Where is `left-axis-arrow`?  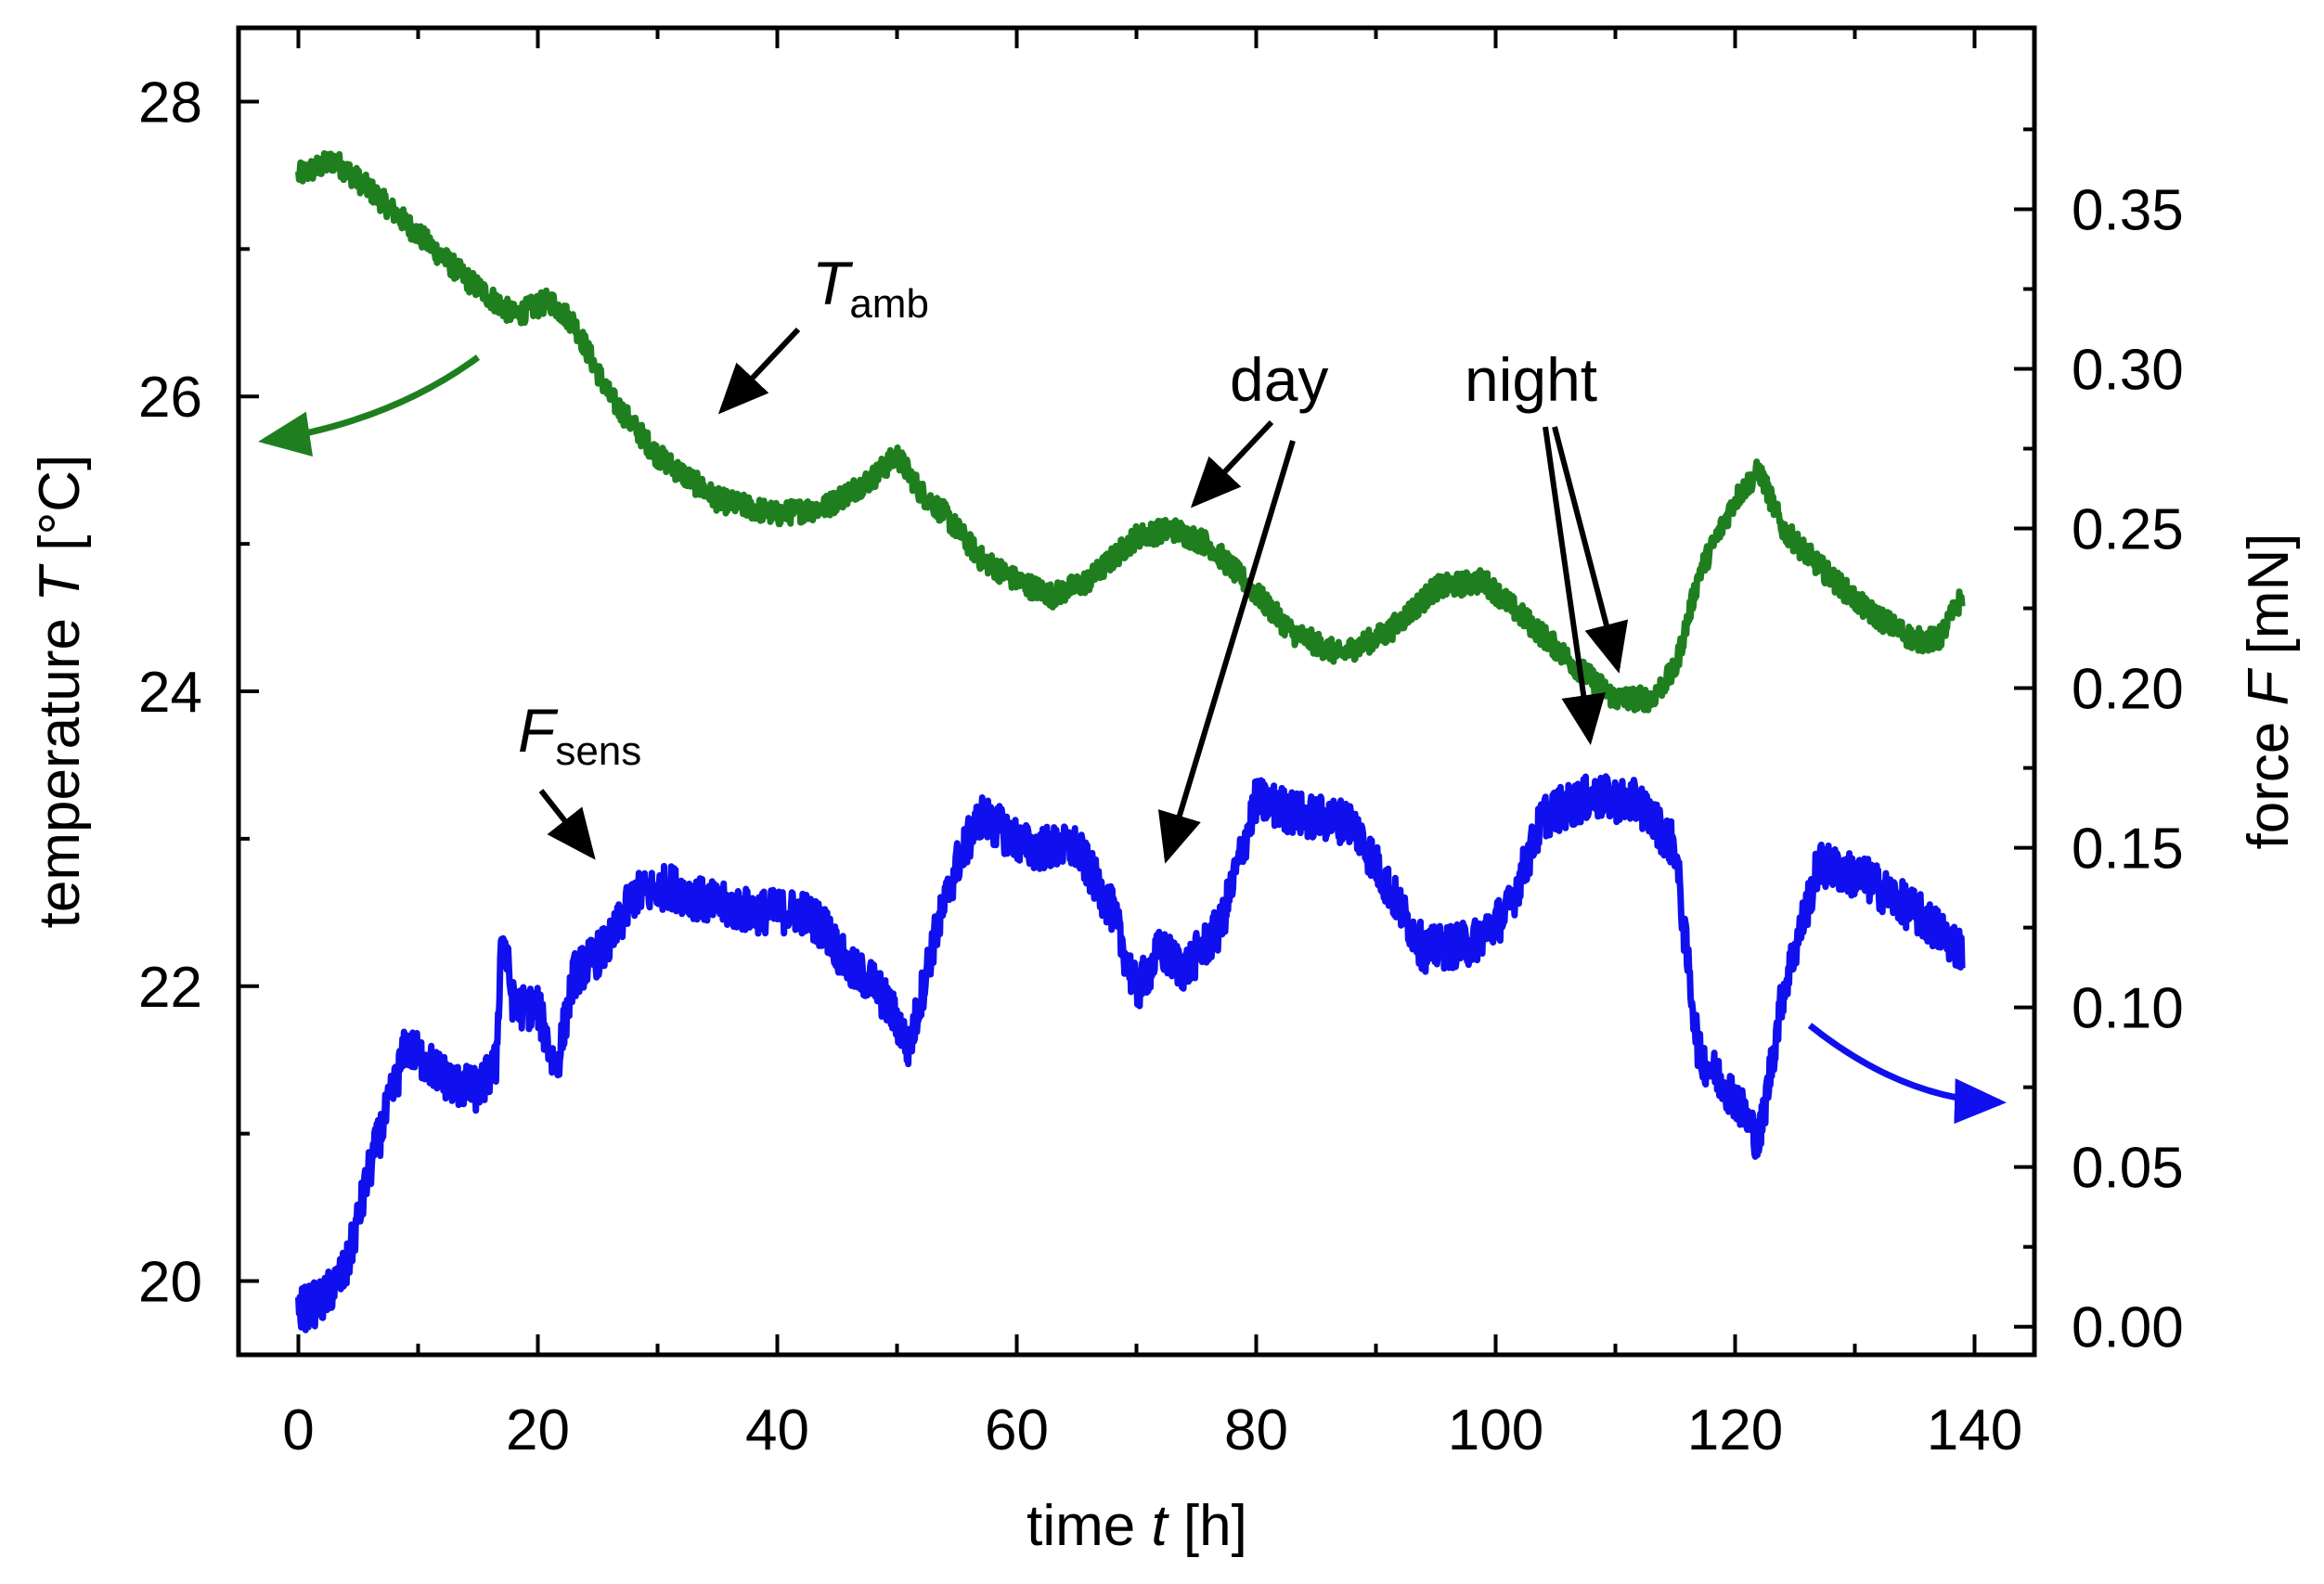
left-axis-arrow is located at coordinates (369, 405).